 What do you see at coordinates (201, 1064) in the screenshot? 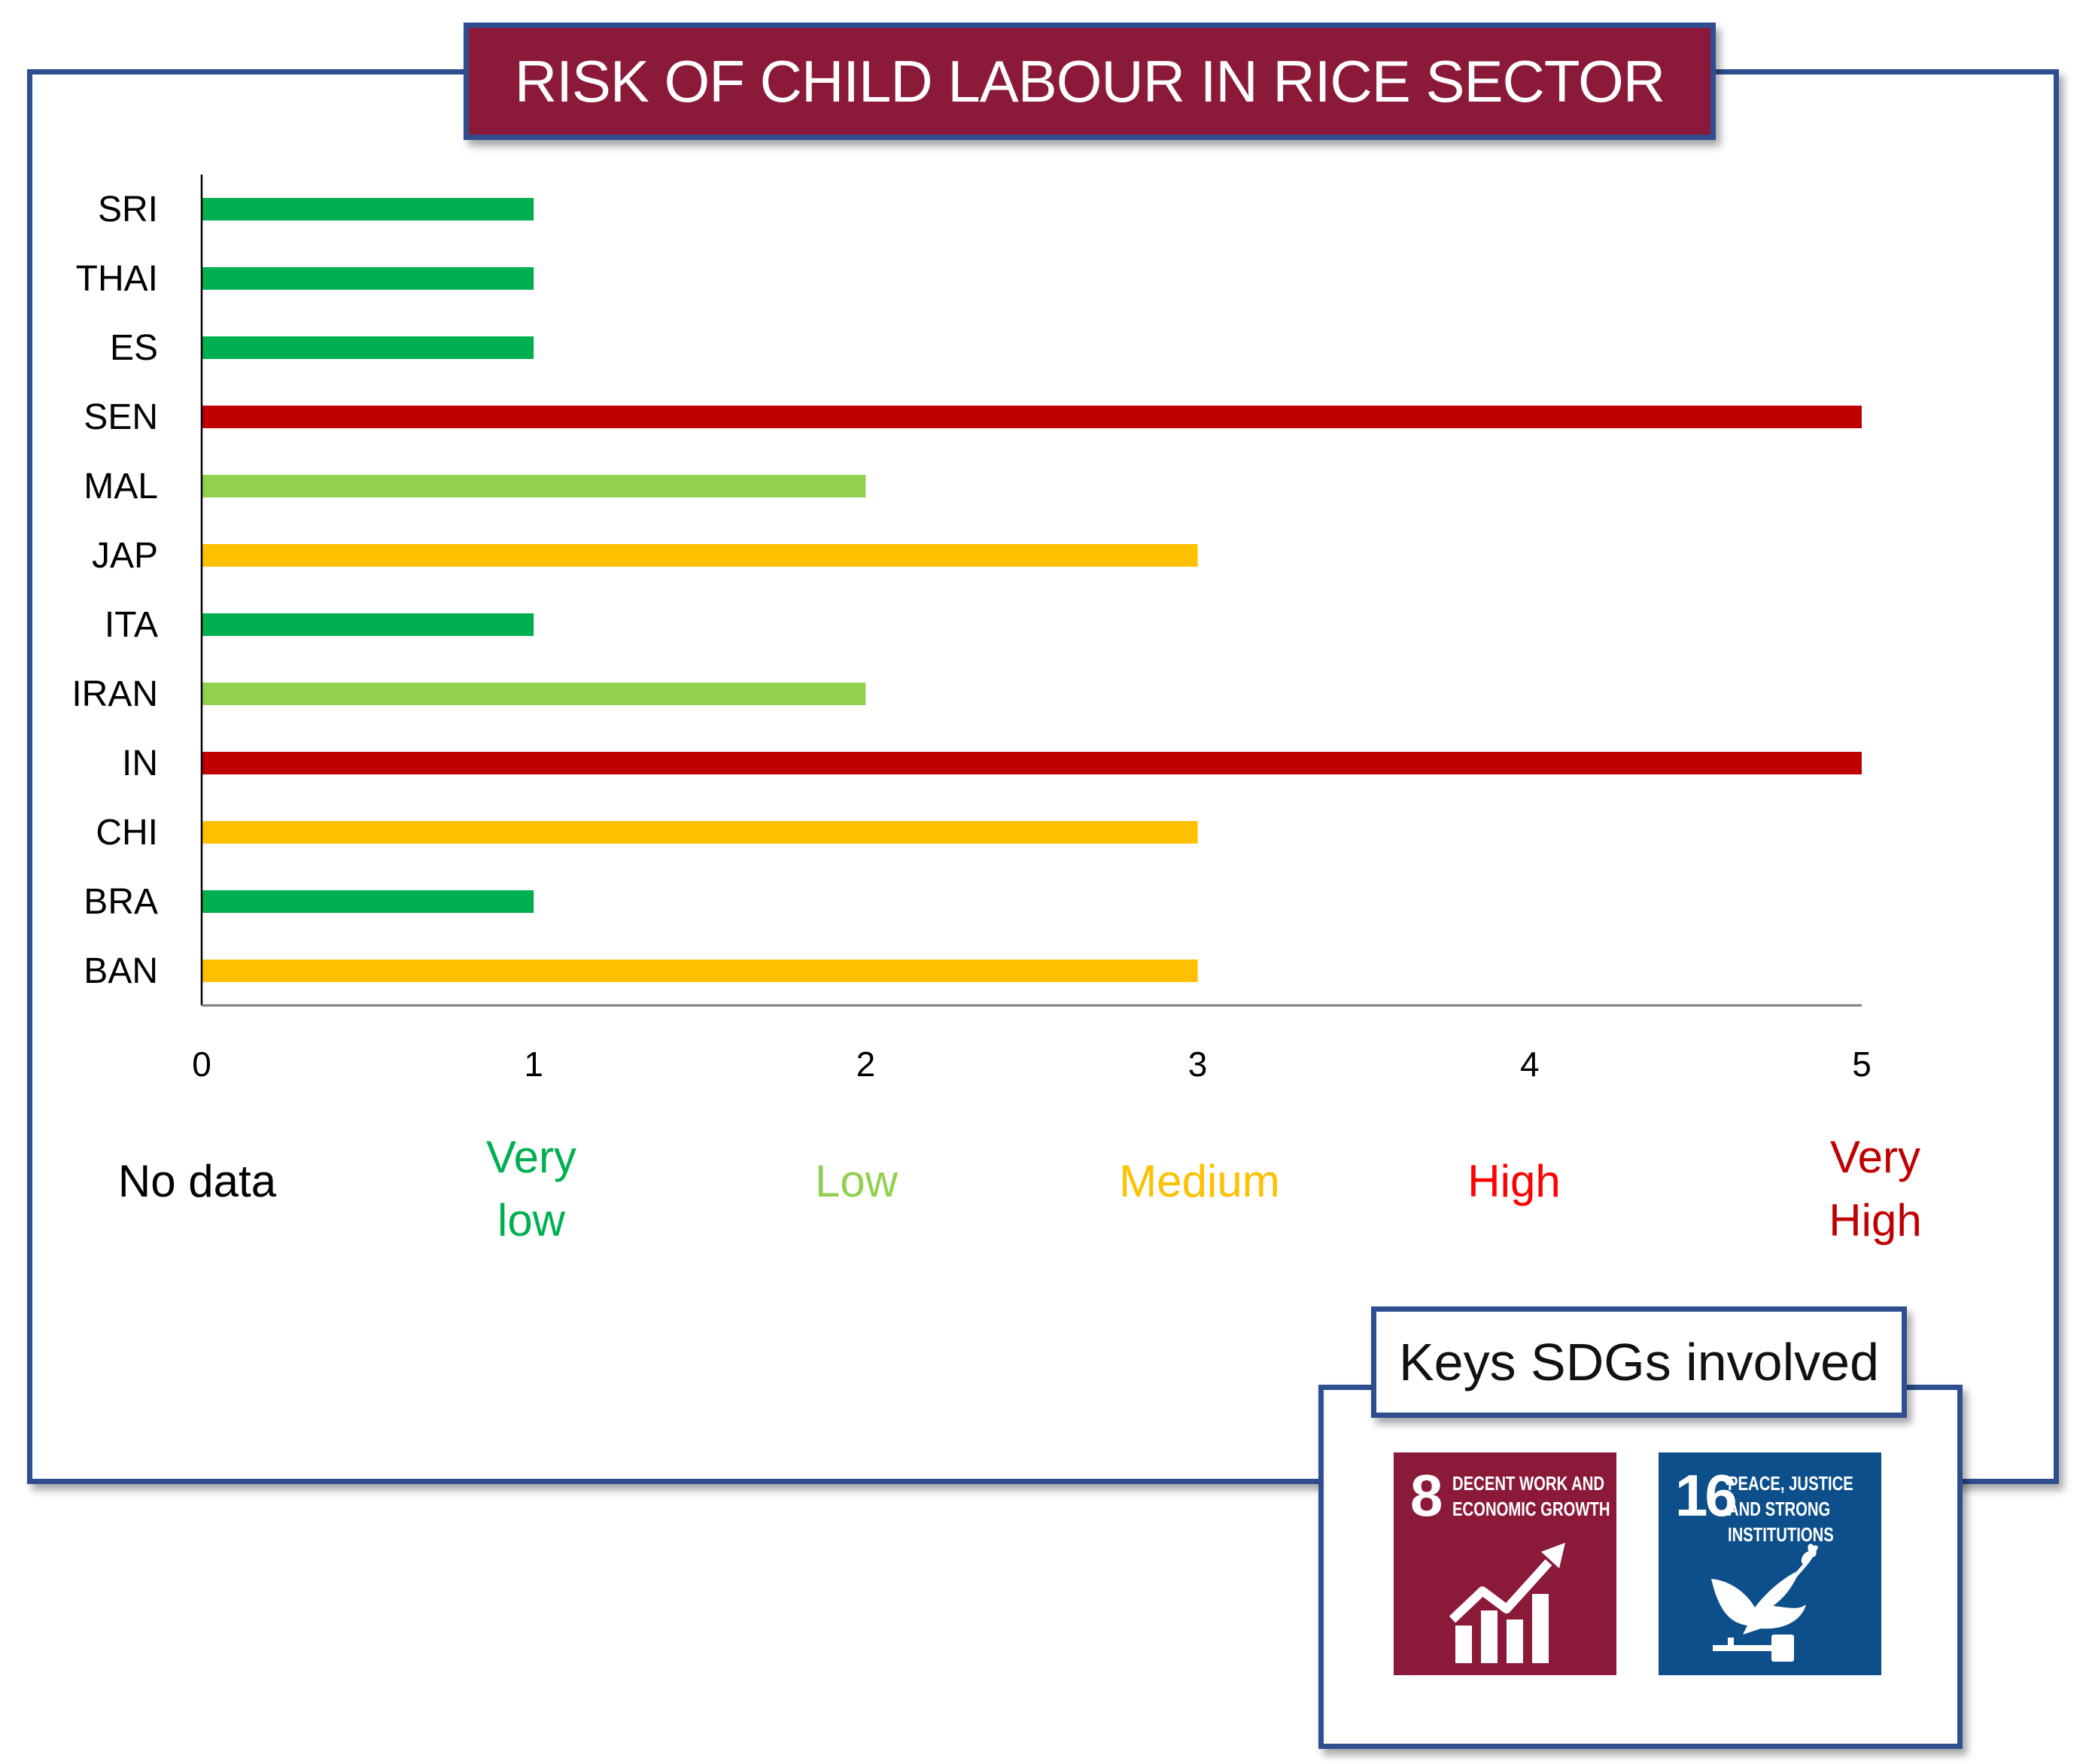
I see `x-tick-label: 0` at bounding box center [201, 1064].